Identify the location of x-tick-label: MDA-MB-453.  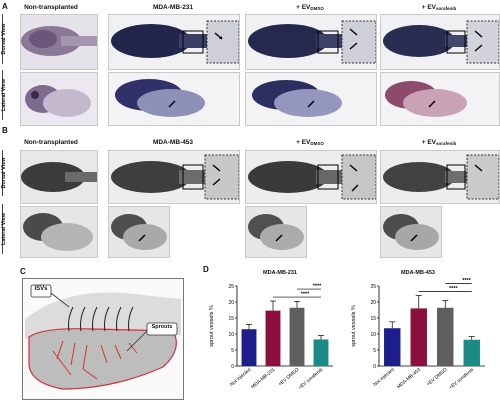
(409, 378).